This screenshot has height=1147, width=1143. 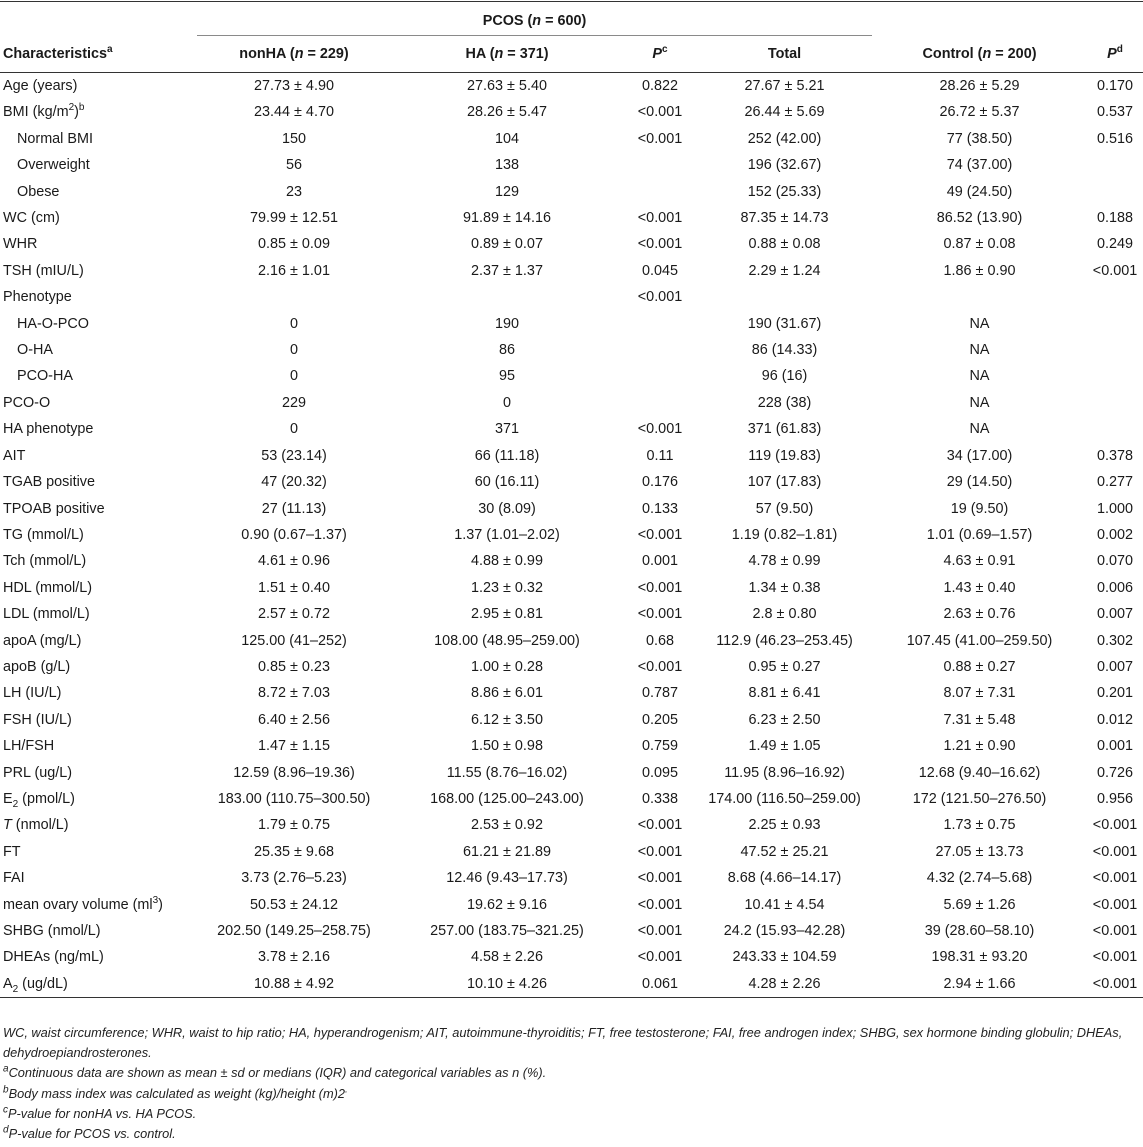 I want to click on cell-ha: 8.86 ± 6.01, so click(x=507, y=693).